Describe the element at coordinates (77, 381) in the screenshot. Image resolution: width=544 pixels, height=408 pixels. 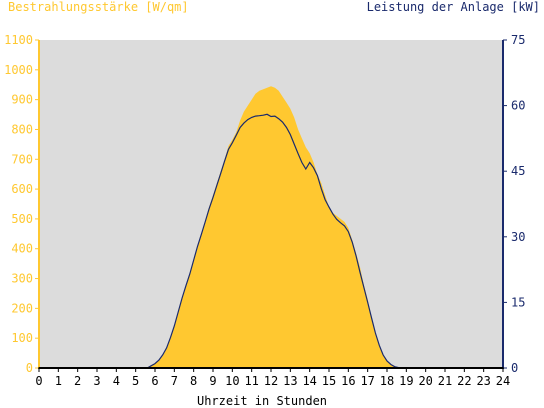
I see `x-tick-label: 2` at that location.